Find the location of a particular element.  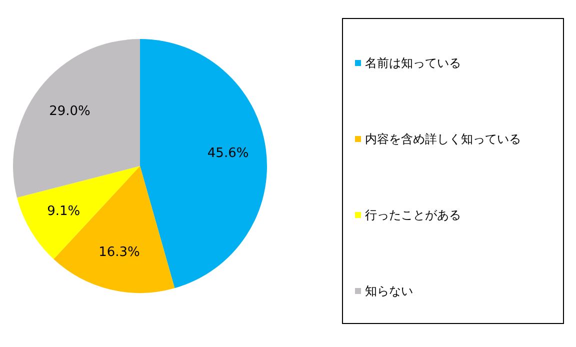

data-label: 16.3% is located at coordinates (119, 252).